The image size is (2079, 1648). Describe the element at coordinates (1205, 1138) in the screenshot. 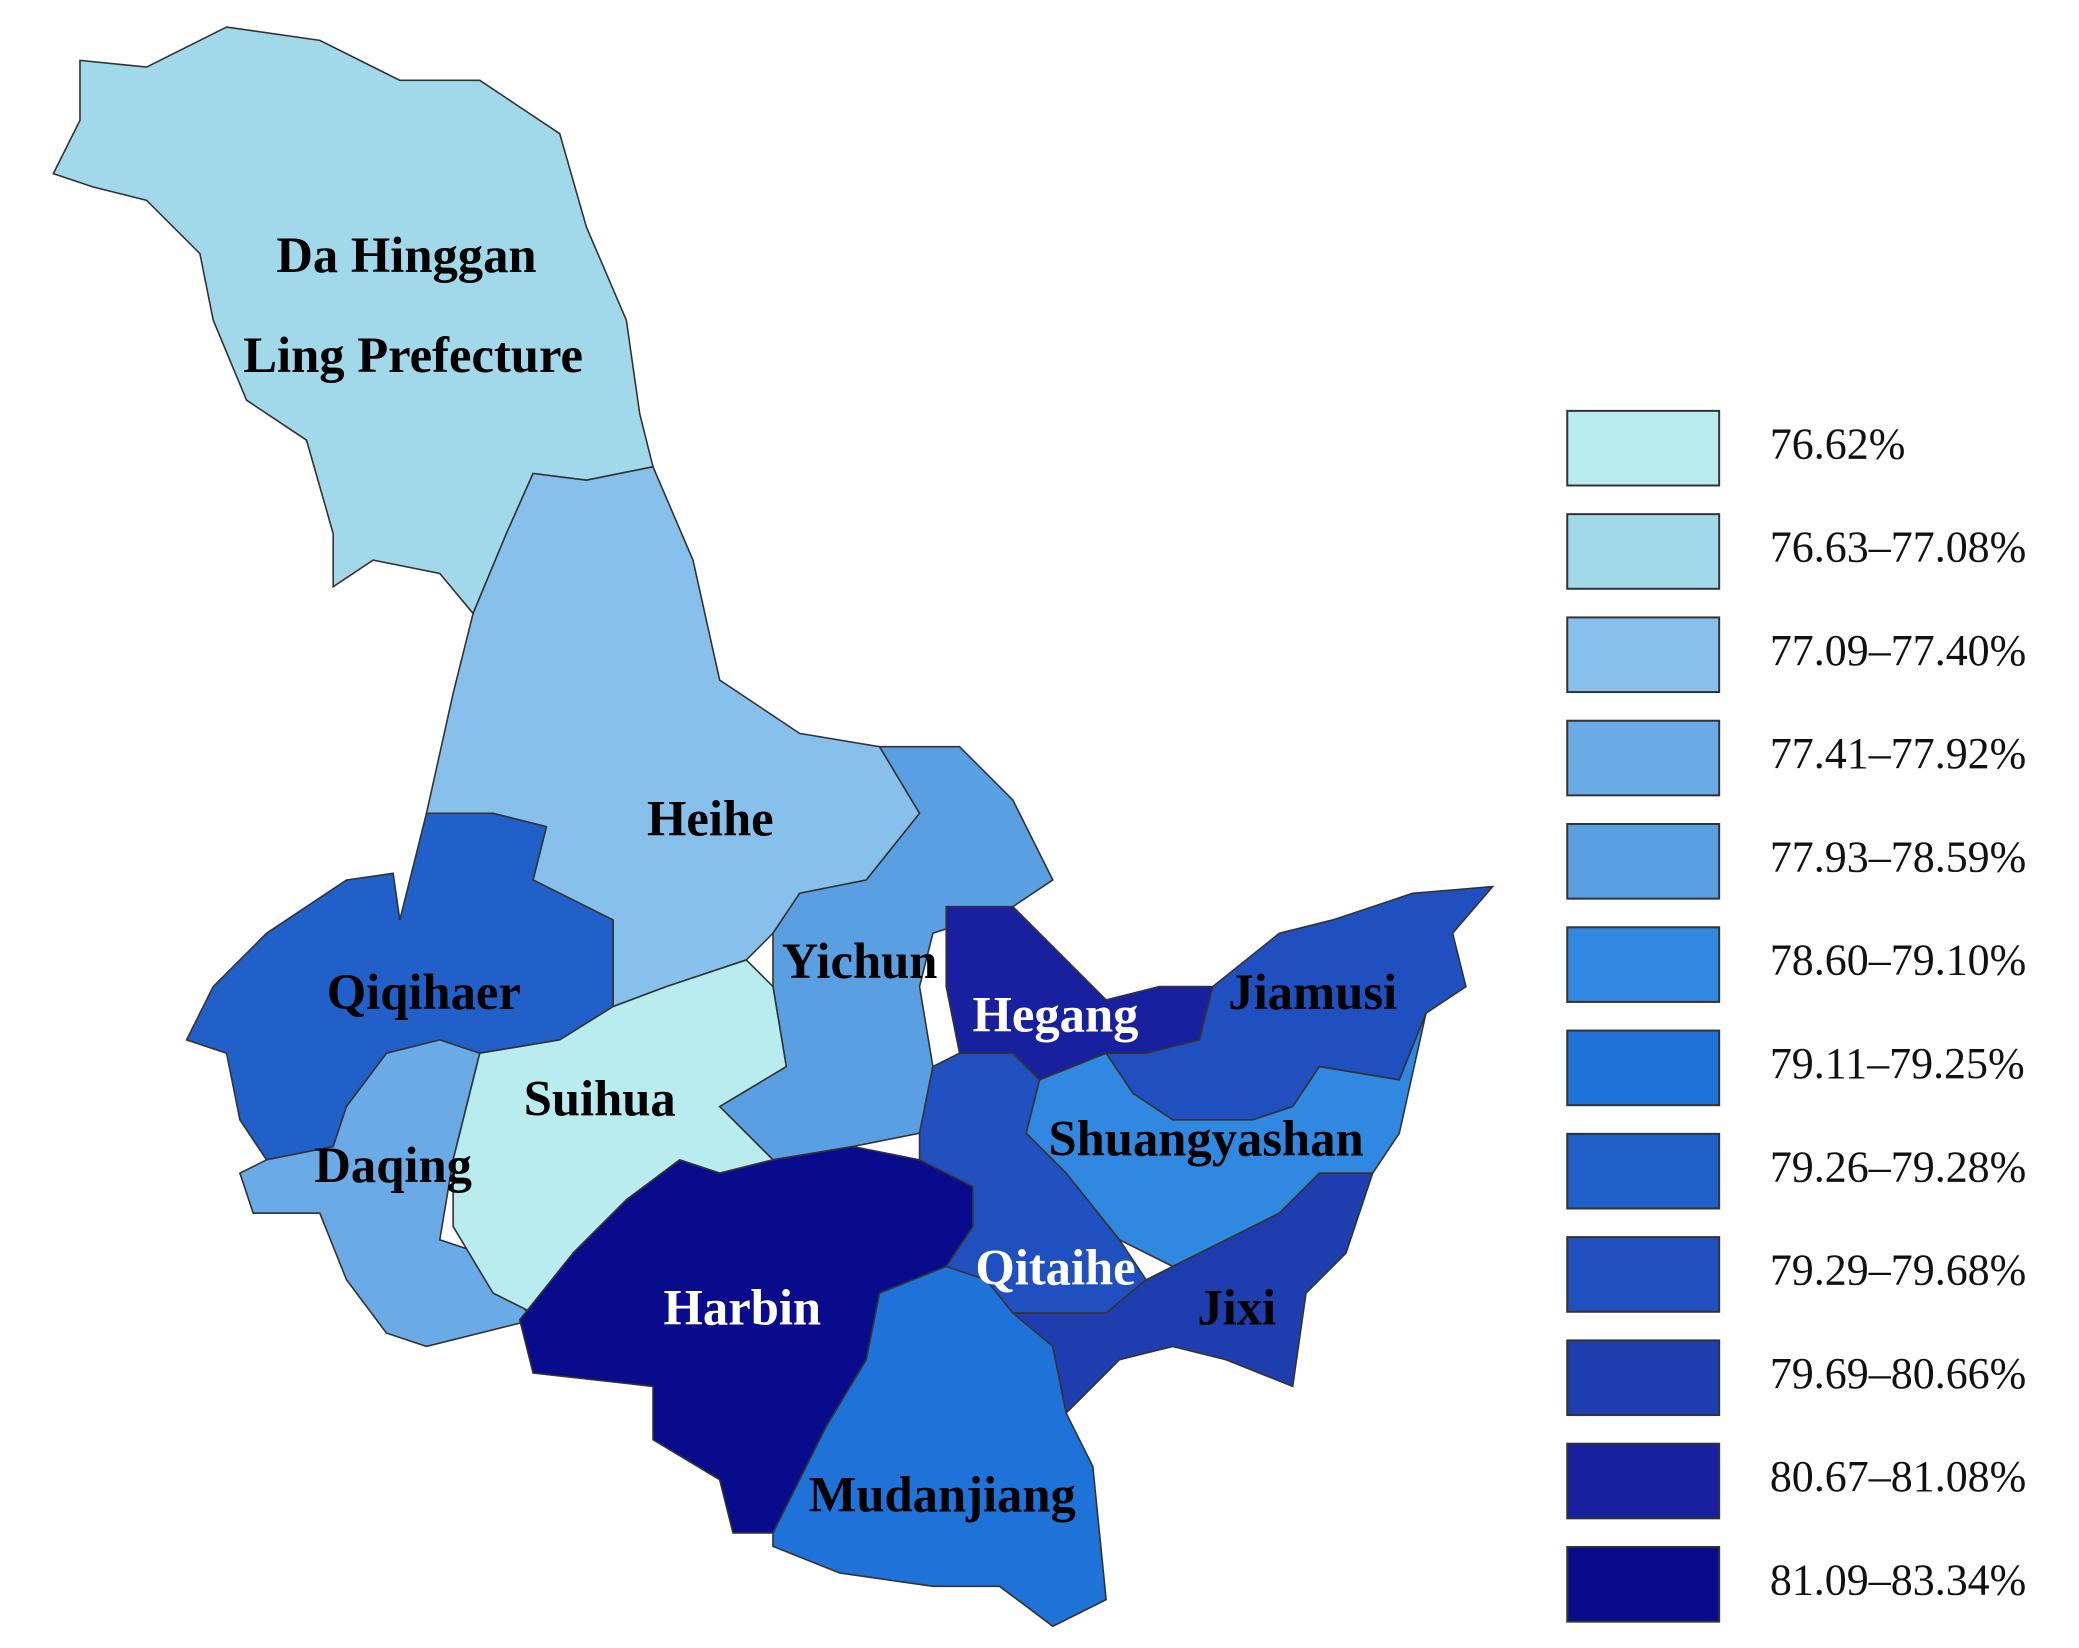

I see `region-label: Shuangyashan` at that location.